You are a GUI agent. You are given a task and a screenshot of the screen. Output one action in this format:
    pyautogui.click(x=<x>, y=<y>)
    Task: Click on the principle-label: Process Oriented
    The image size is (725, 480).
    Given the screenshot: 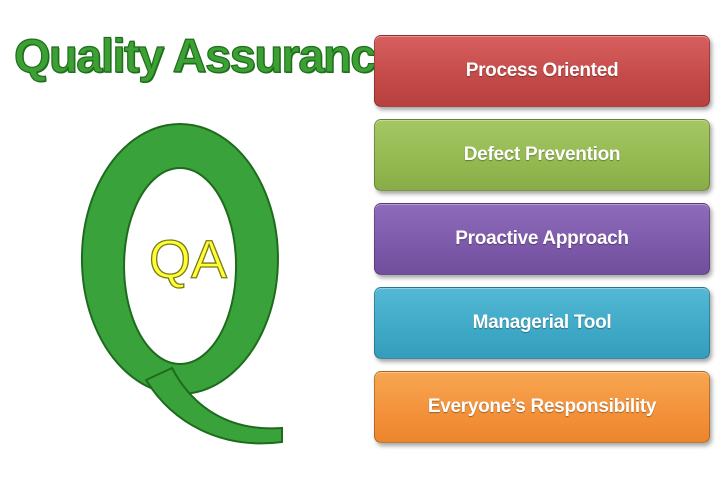 What is the action you would take?
    pyautogui.click(x=542, y=70)
    